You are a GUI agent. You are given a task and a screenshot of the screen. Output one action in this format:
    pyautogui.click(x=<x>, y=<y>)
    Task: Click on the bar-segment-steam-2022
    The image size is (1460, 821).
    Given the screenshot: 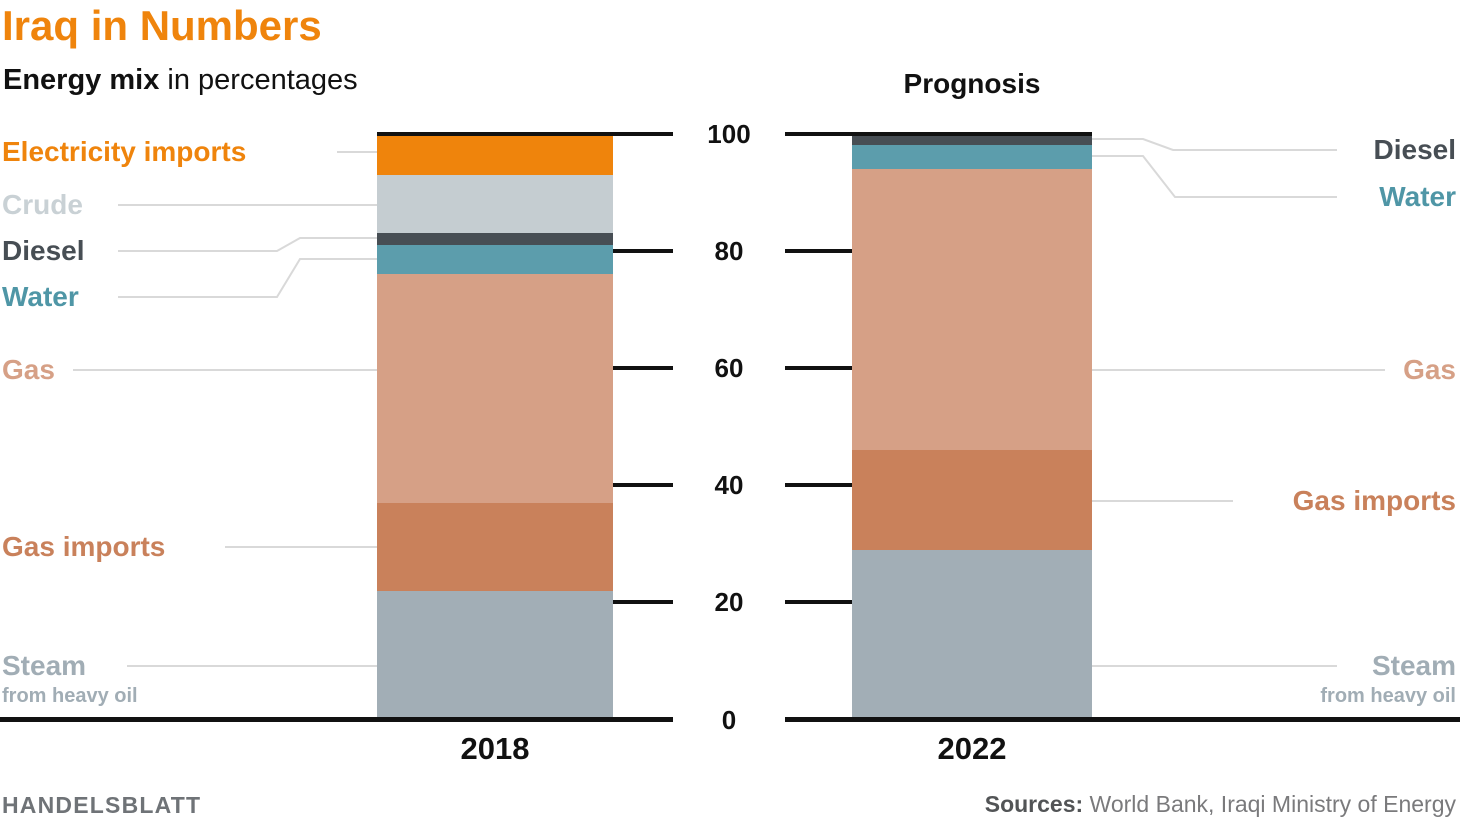 What is the action you would take?
    pyautogui.click(x=972, y=634)
    